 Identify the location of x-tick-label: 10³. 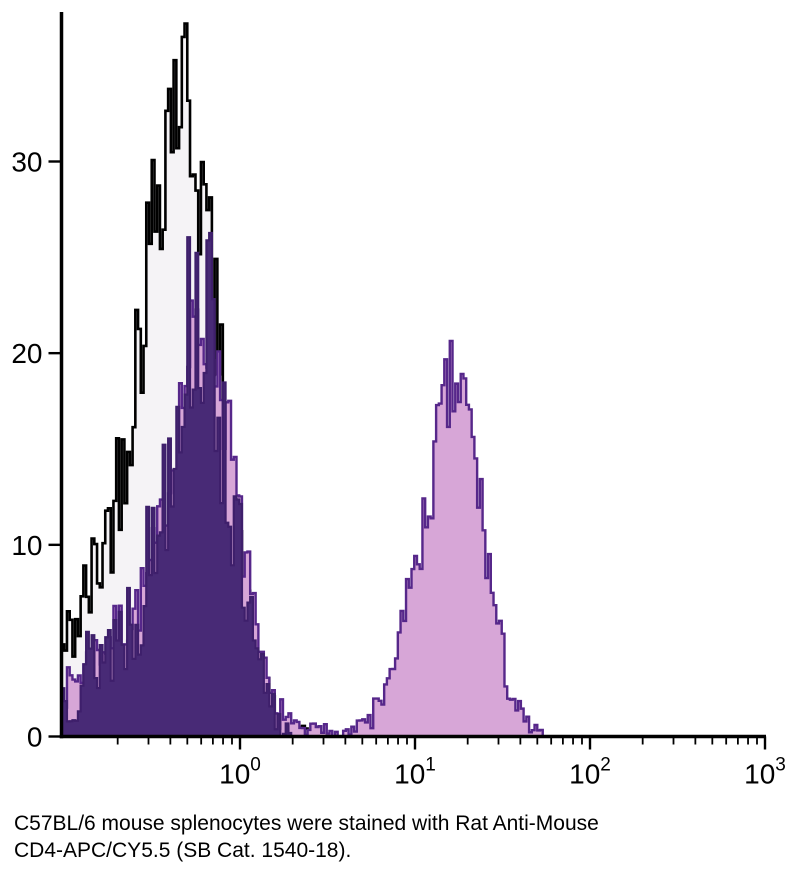
(765, 772).